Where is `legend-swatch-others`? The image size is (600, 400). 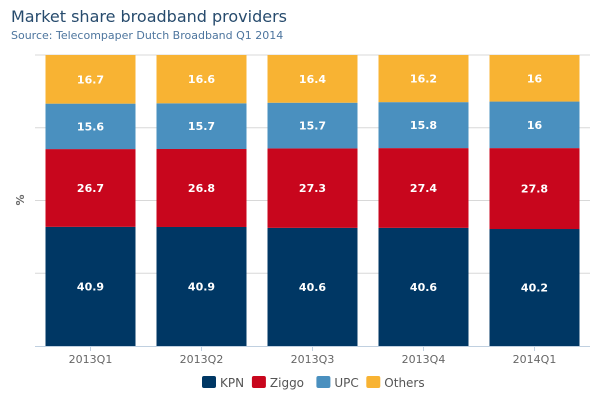
legend-swatch-others is located at coordinates (373, 382).